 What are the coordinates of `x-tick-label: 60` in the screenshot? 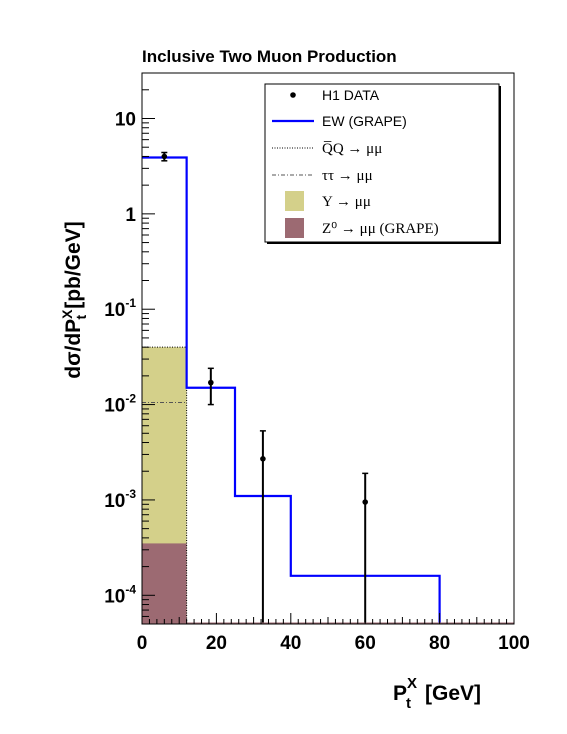 It's located at (365, 643).